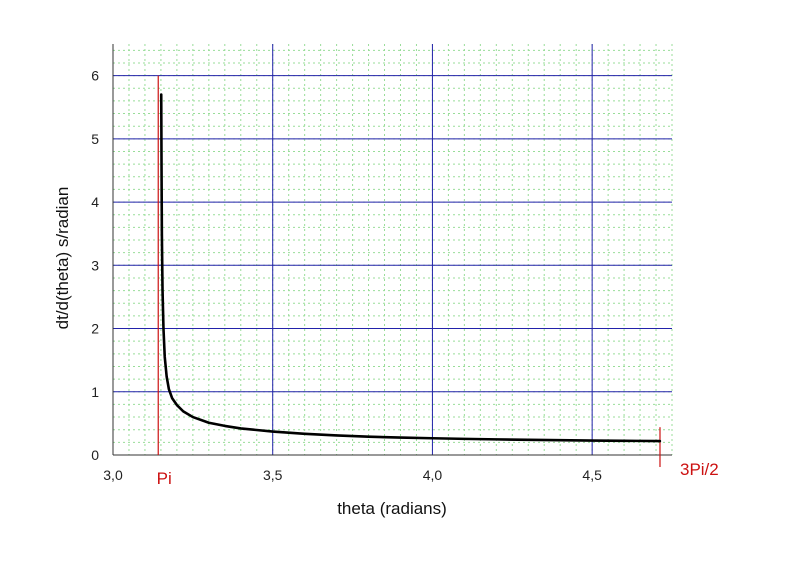 The width and height of the screenshot is (800, 561). What do you see at coordinates (164, 478) in the screenshot?
I see `pi-marker-label: Pi` at bounding box center [164, 478].